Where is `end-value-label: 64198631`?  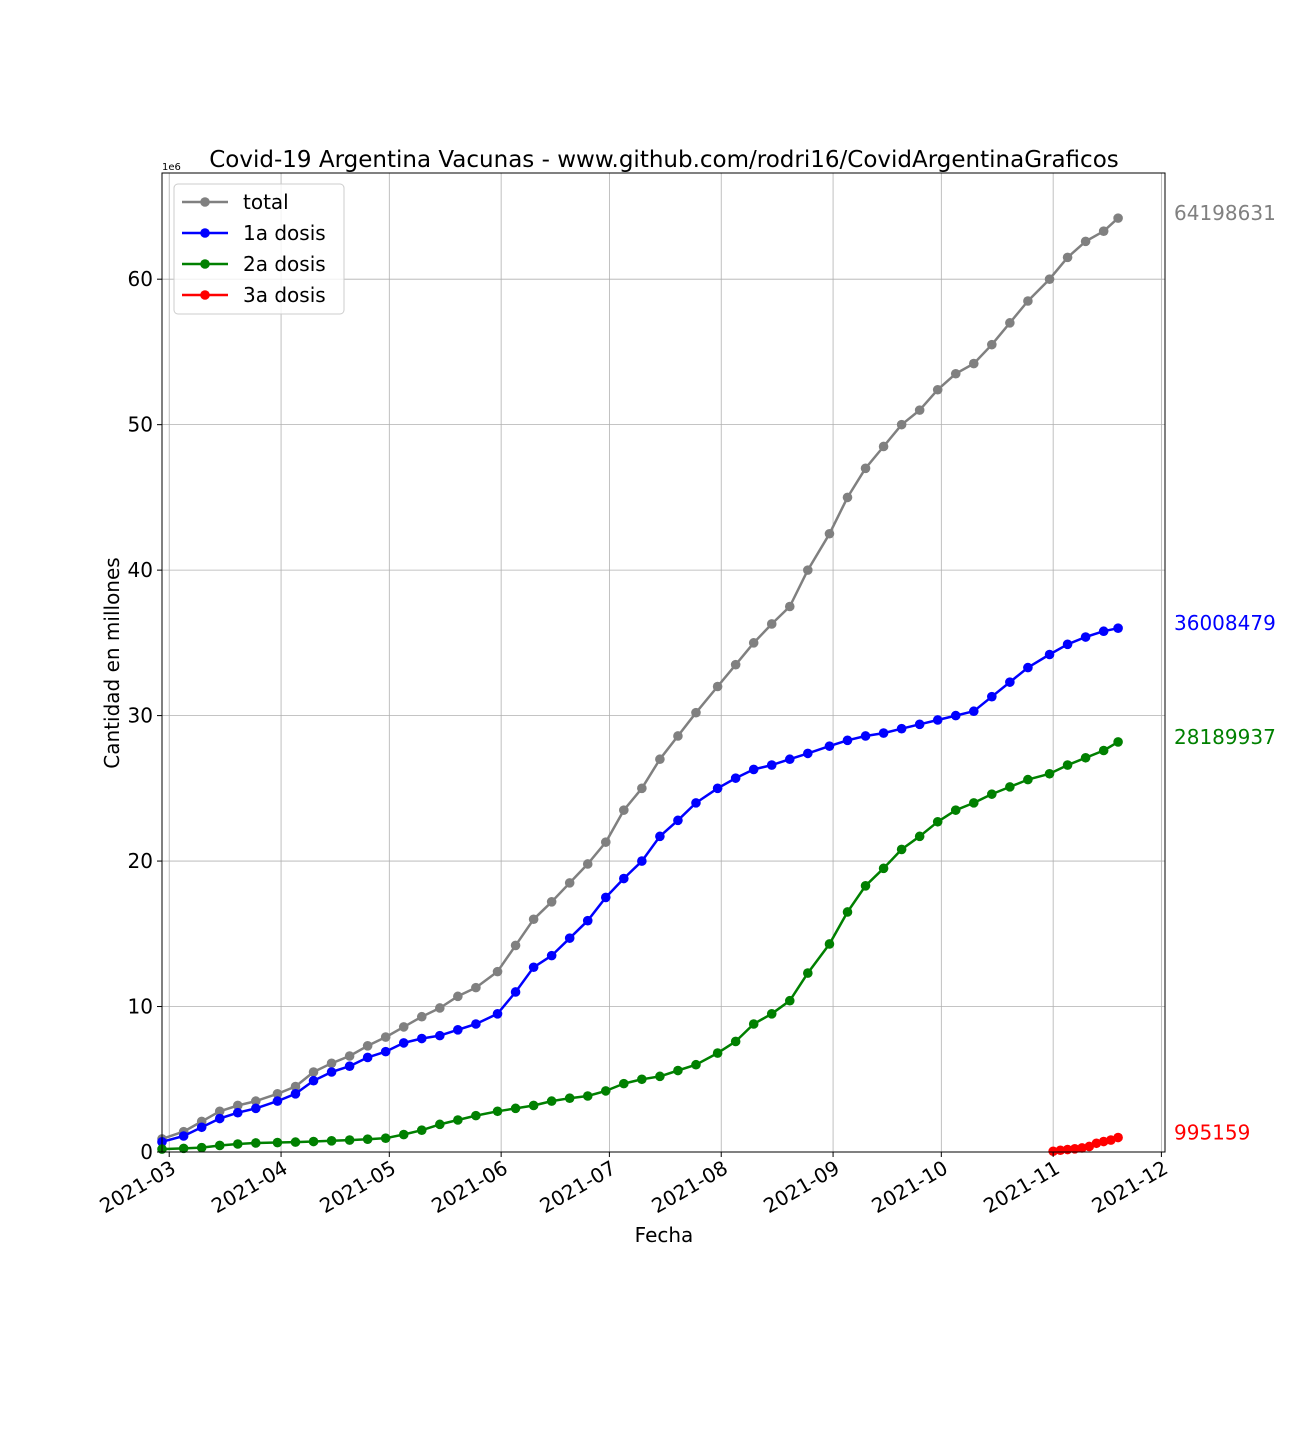
end-value-label: 64198631 is located at coordinates (1225, 213).